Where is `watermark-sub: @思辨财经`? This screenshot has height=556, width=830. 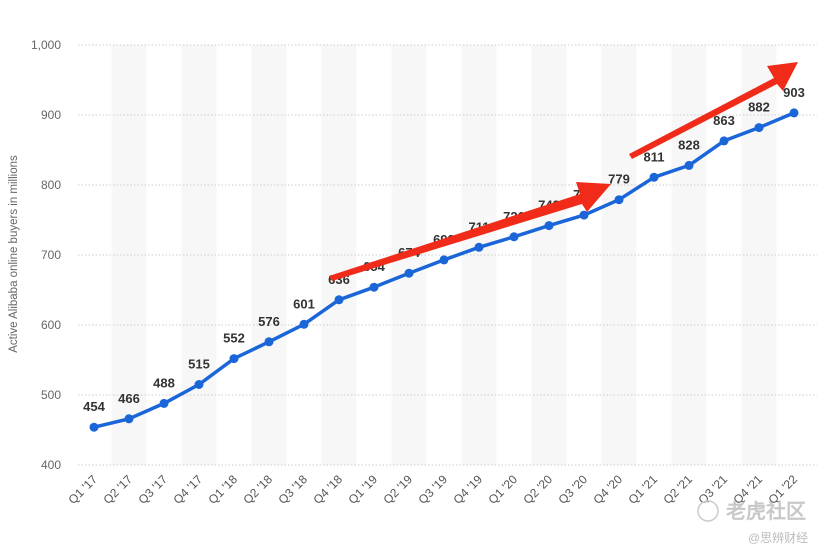 watermark-sub: @思辨财经 is located at coordinates (778, 538).